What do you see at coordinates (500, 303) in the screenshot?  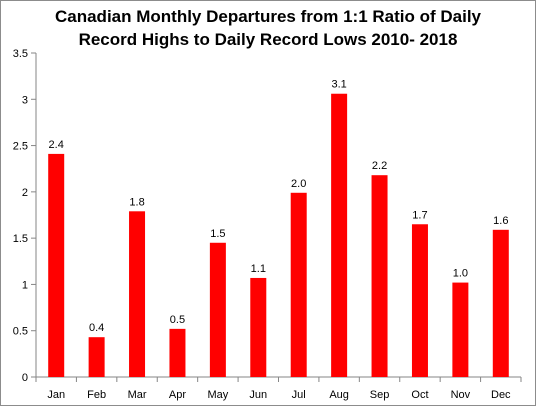 I see `bar-dec` at bounding box center [500, 303].